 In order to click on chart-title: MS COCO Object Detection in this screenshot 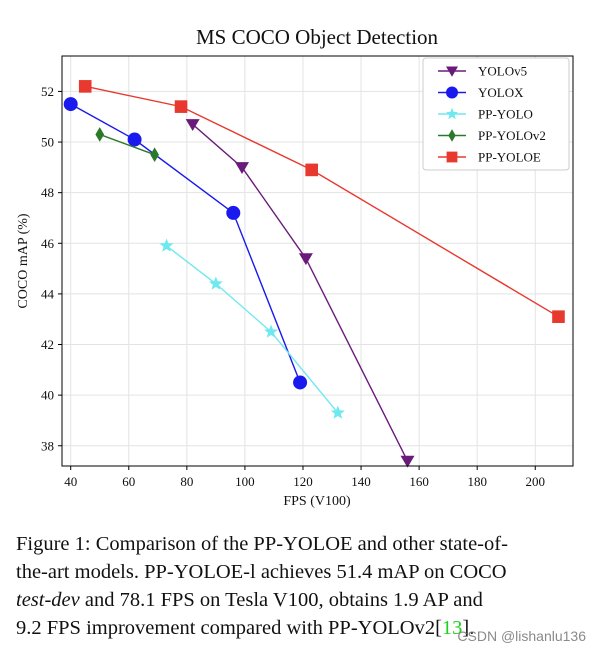, I will do `click(317, 37)`.